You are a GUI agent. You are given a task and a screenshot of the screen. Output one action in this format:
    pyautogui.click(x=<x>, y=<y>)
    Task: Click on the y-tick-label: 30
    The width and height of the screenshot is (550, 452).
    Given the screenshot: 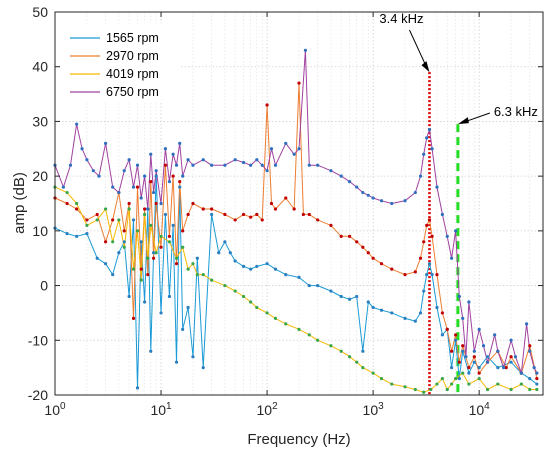 What is the action you would take?
    pyautogui.click(x=40, y=121)
    